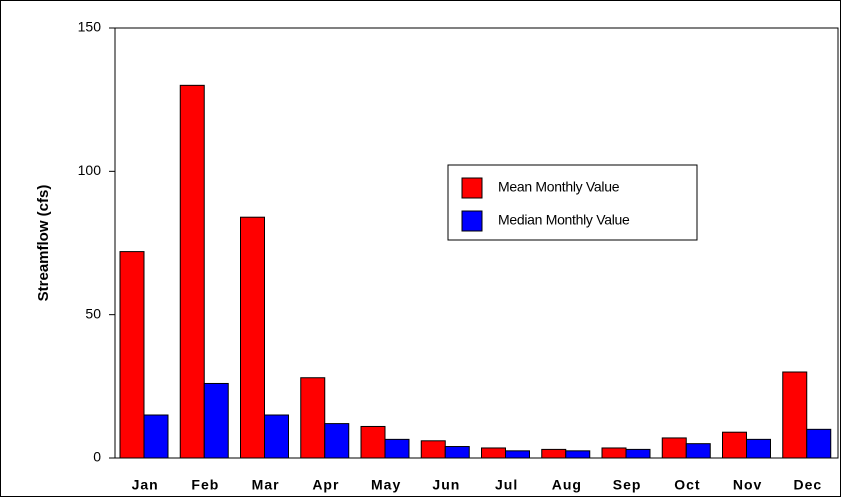 The image size is (841, 497). What do you see at coordinates (559, 187) in the screenshot?
I see `legend-label: Mean Monthly Value` at bounding box center [559, 187].